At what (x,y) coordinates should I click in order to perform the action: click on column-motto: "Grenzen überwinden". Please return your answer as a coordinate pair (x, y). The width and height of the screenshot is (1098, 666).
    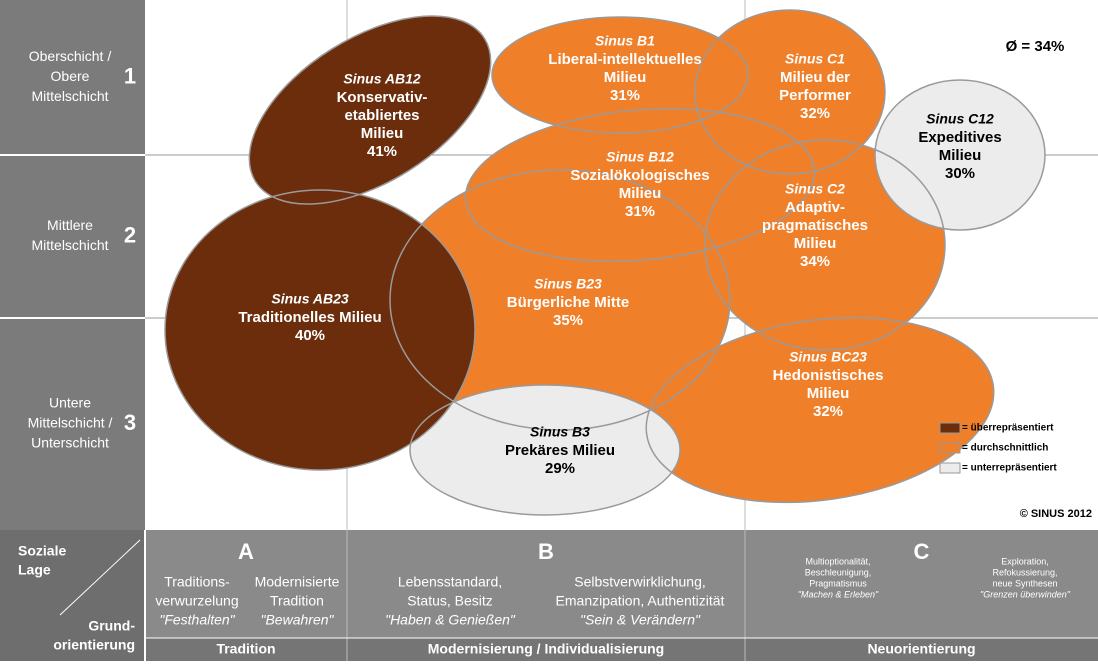
    Looking at the image, I should click on (1025, 594).